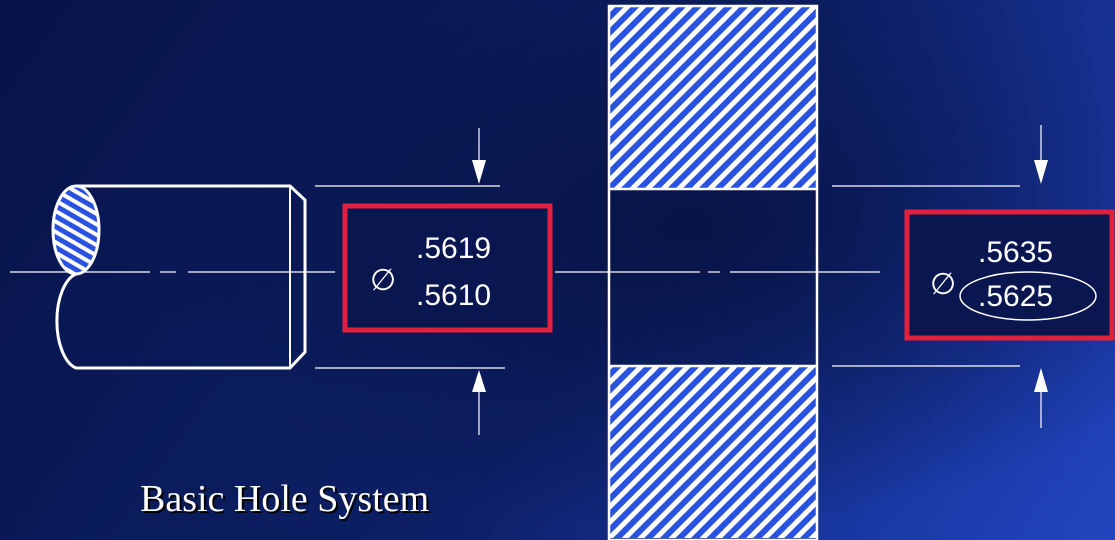  I want to click on shaft-end-section, so click(76, 230).